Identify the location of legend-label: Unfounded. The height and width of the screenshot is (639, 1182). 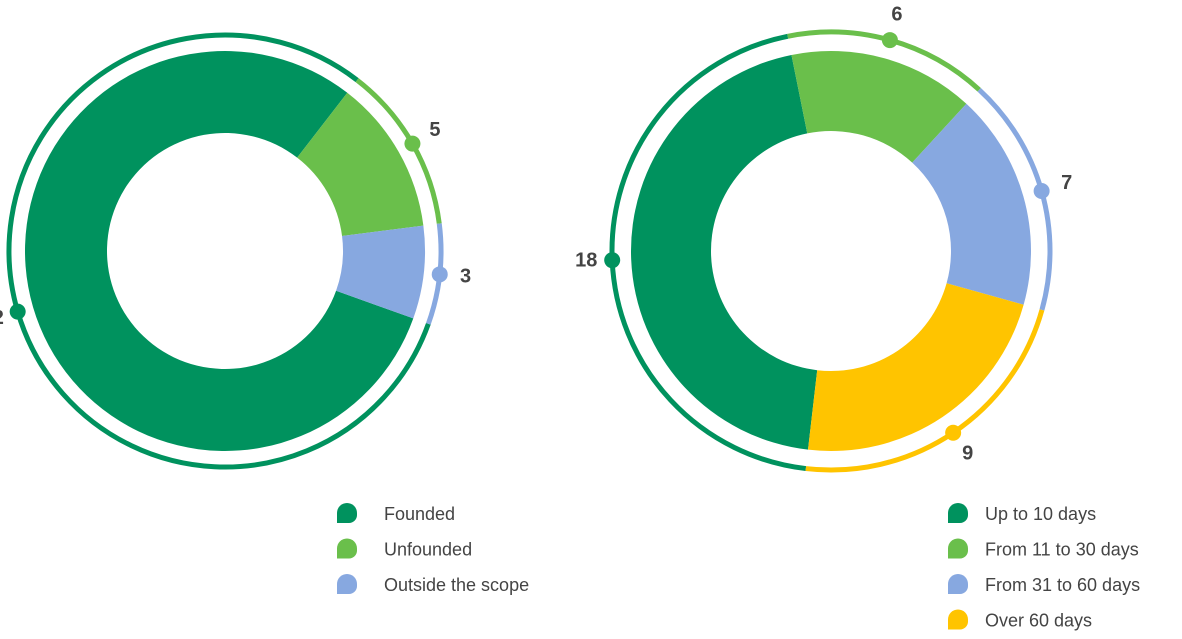
(428, 549).